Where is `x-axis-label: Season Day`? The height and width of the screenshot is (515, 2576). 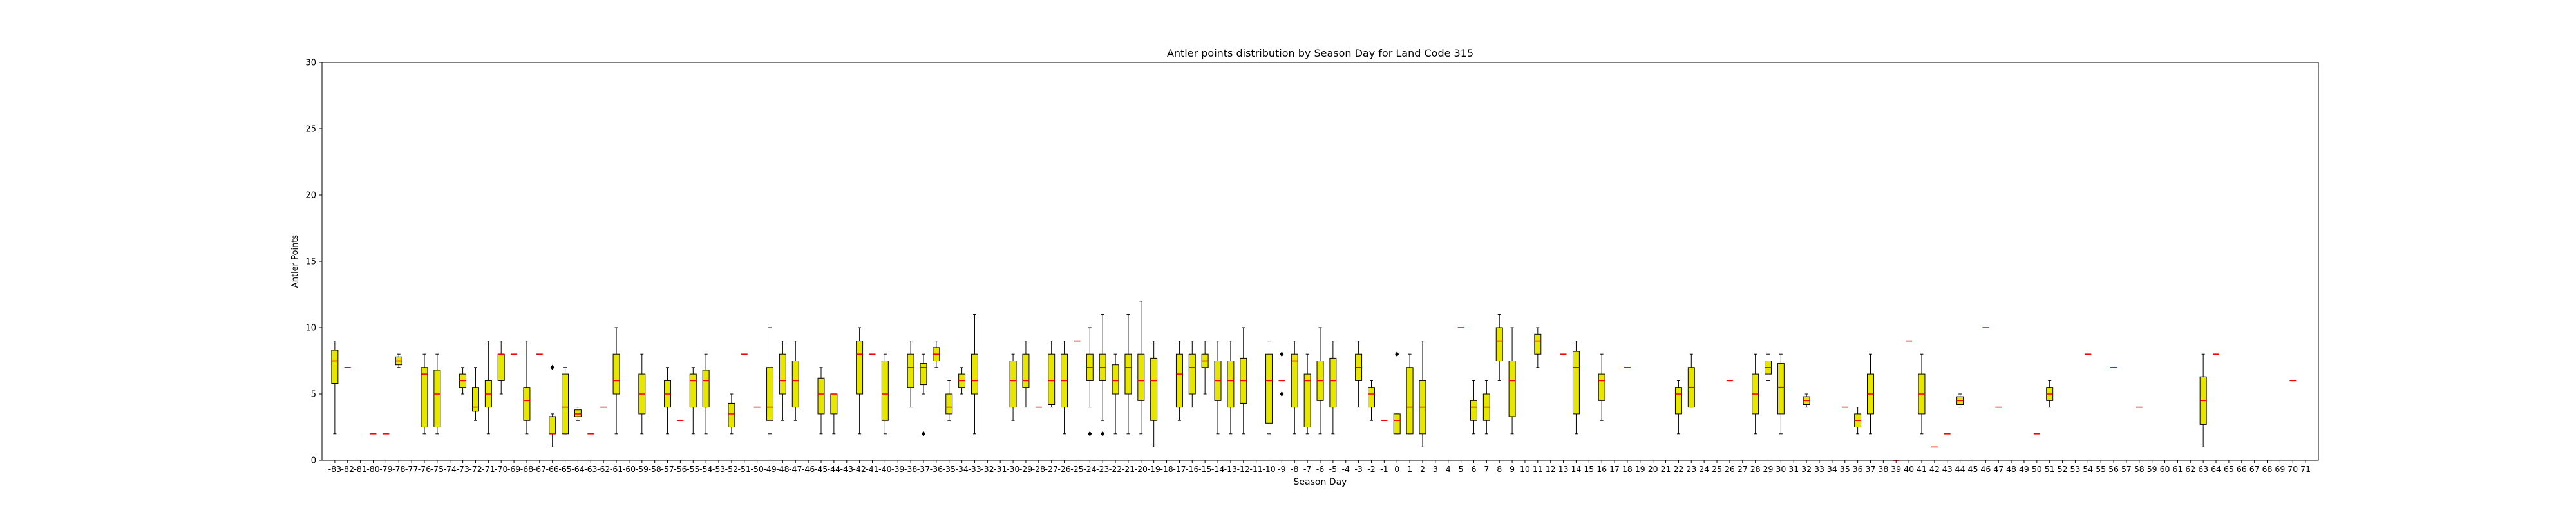
x-axis-label: Season Day is located at coordinates (1320, 482).